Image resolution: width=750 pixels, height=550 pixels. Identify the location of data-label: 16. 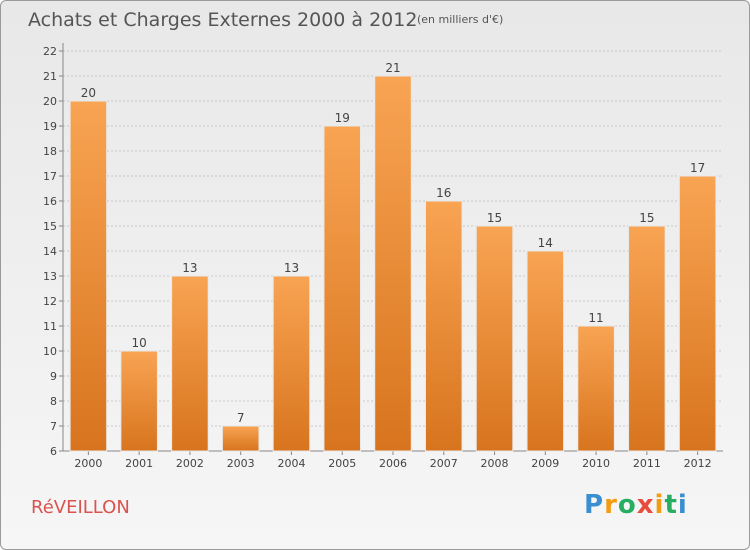
(443, 193).